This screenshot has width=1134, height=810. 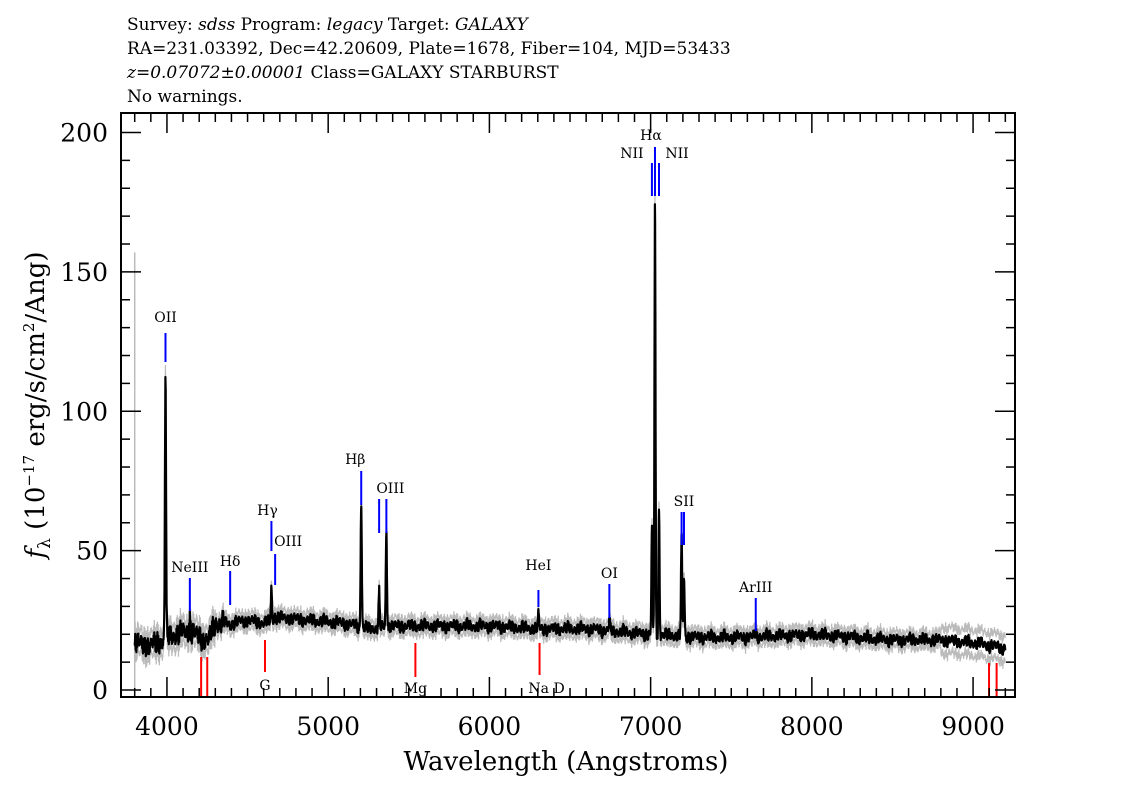 I want to click on x-axis-label: Wavelength (Angstroms), so click(x=566, y=762).